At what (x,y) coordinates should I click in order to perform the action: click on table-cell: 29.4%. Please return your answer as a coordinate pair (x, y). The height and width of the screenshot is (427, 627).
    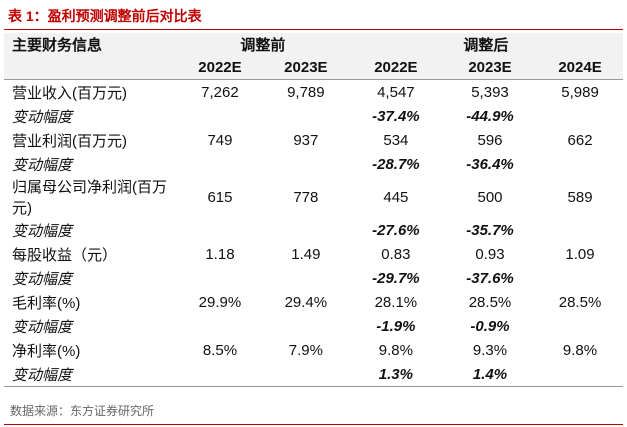
    Looking at the image, I should click on (306, 302).